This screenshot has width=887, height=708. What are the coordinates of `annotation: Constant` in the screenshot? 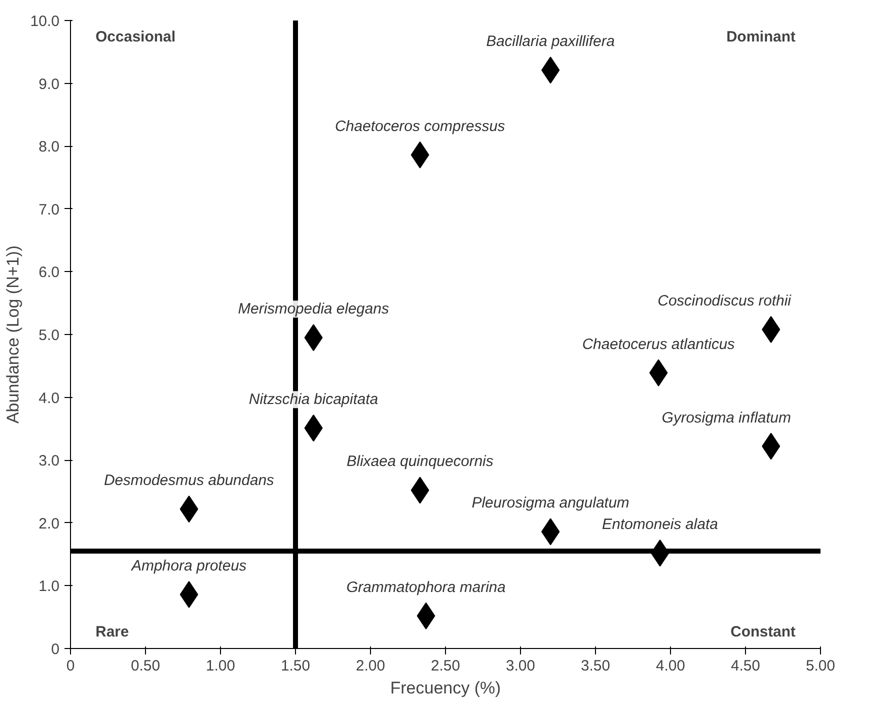 It's located at (763, 632).